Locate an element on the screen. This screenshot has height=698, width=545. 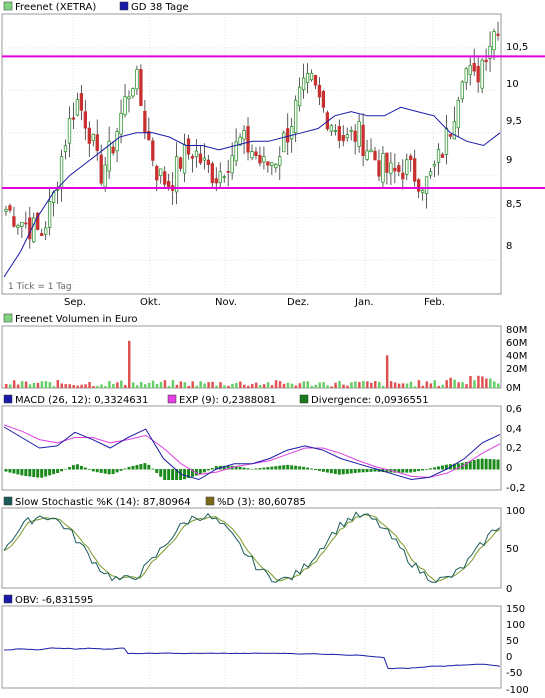
obv-tick-150: 150 is located at coordinates (515, 609).